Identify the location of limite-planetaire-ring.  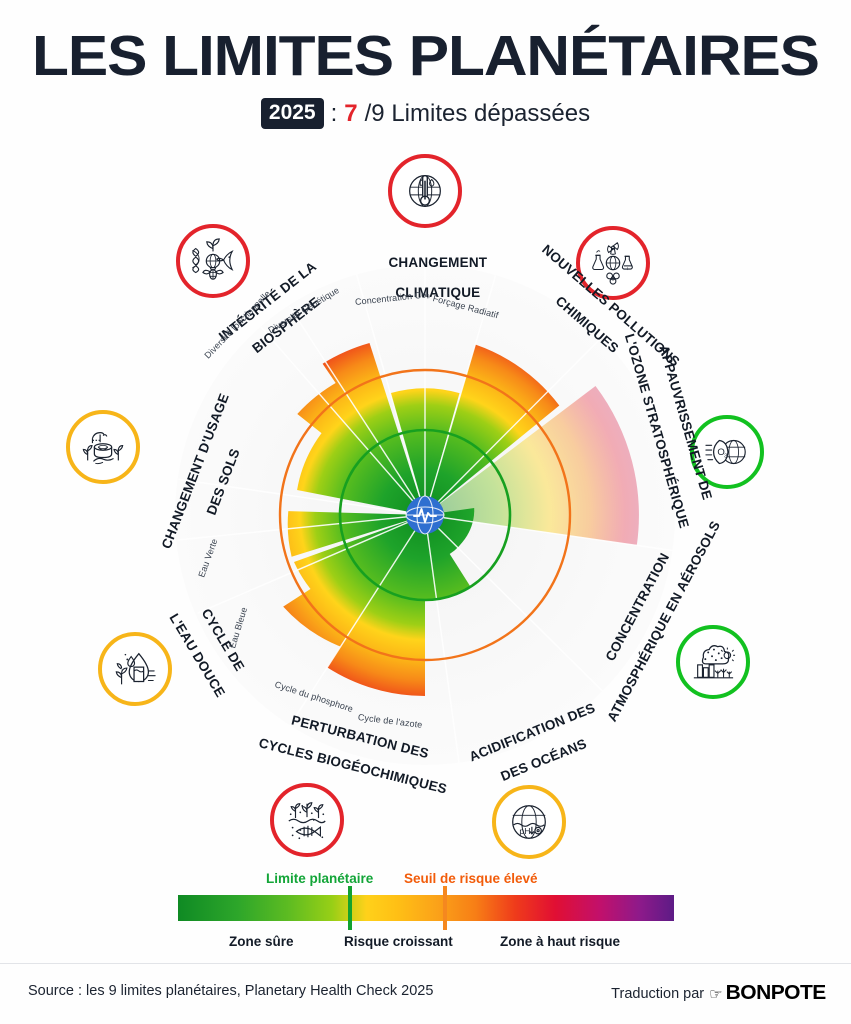
(425, 515).